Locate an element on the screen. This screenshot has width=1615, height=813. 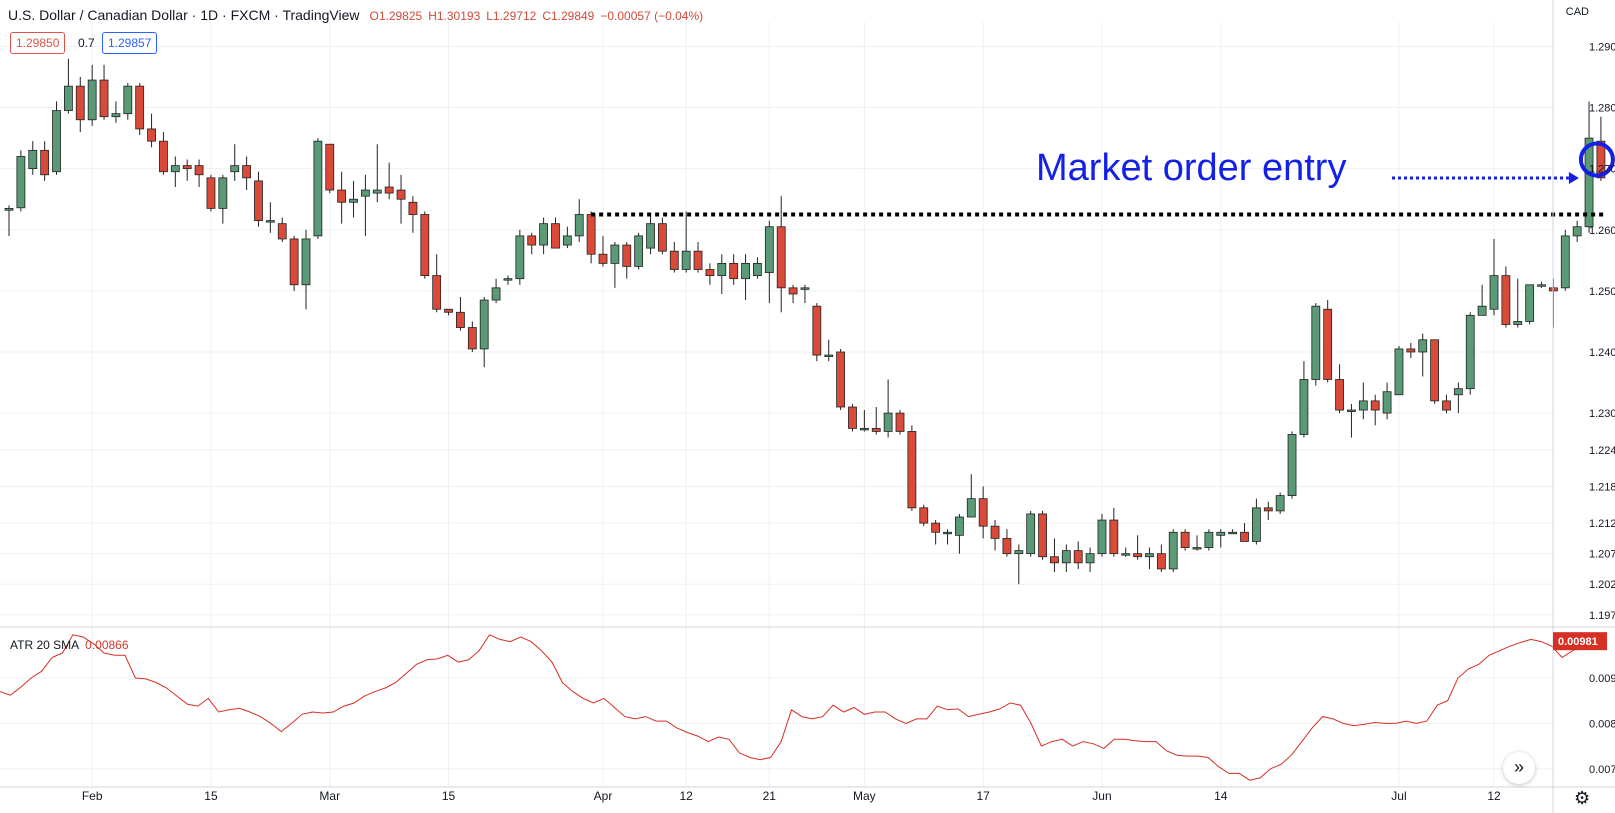
platform-label: TradingView is located at coordinates (321, 15).